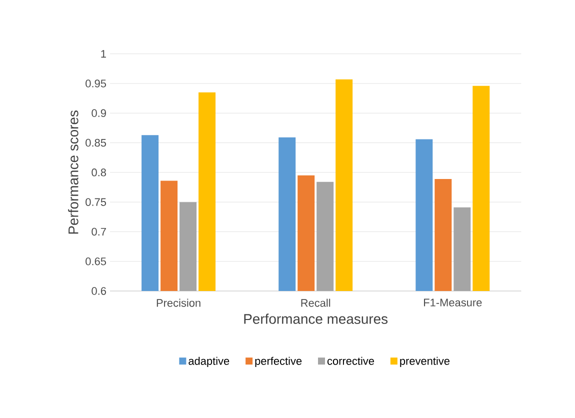  What do you see at coordinates (315, 302) in the screenshot?
I see `x-tick-label: Recall` at bounding box center [315, 302].